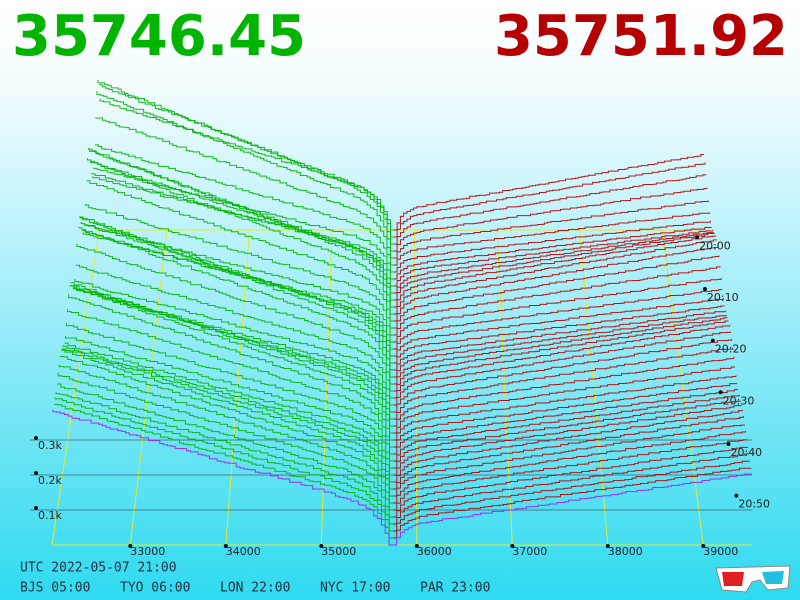  I want to click on z-tick-label: 0.1k, so click(50, 515).